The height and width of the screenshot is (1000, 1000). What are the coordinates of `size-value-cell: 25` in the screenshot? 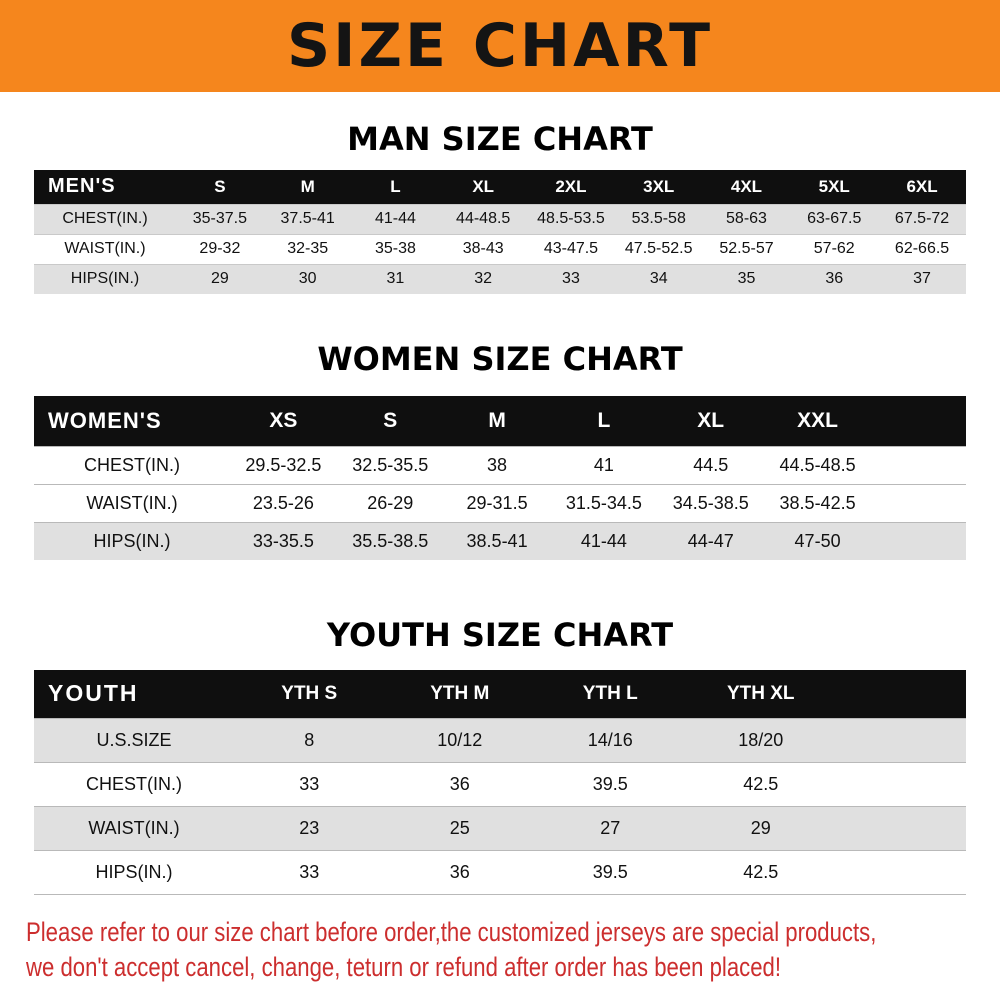 It's located at (459, 827).